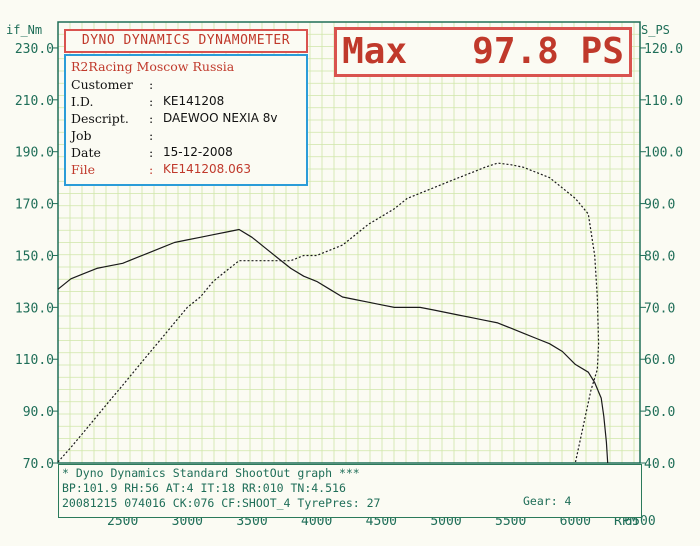  Describe the element at coordinates (663, 153) in the screenshot. I see `y-right-tick-label: 100.0` at that location.